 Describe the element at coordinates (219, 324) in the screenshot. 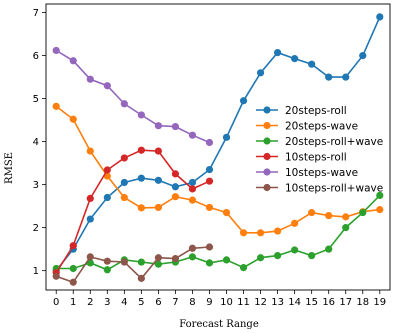

I see `x-axis-title: Forecast Range` at that location.